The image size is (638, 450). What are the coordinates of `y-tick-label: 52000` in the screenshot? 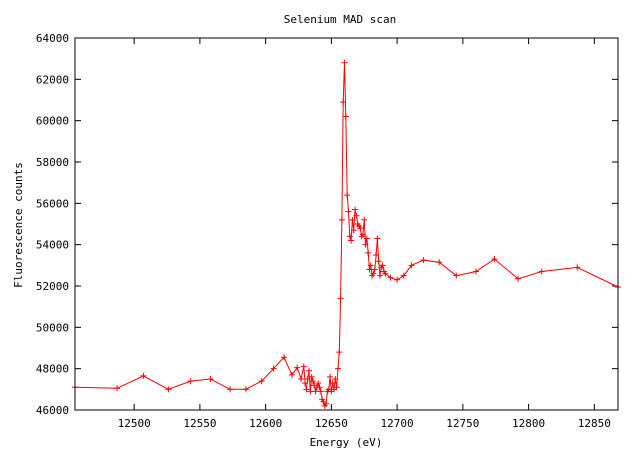 It's located at (52, 286).